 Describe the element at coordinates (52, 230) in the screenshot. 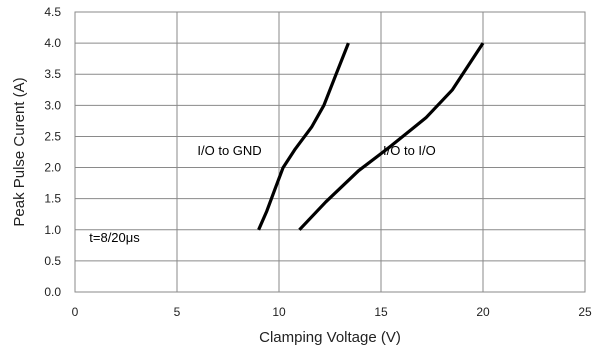

I see `y-tick-label: 1.0` at that location.